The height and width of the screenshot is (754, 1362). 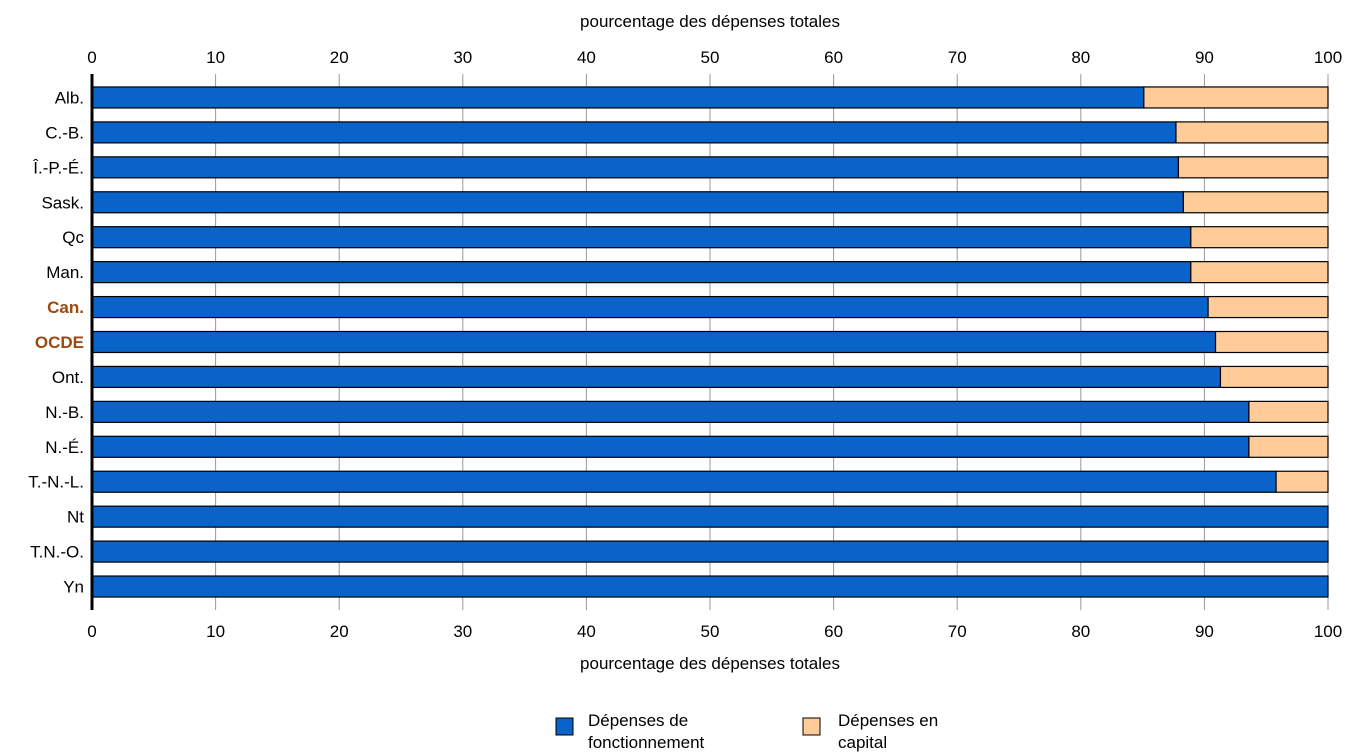 What do you see at coordinates (833, 631) in the screenshot?
I see `x-tick-label-bottom: 60` at bounding box center [833, 631].